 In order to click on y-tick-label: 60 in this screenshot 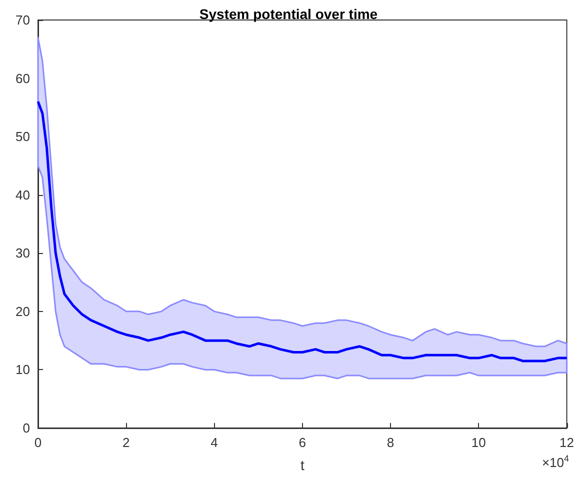, I will do `click(23, 78)`.